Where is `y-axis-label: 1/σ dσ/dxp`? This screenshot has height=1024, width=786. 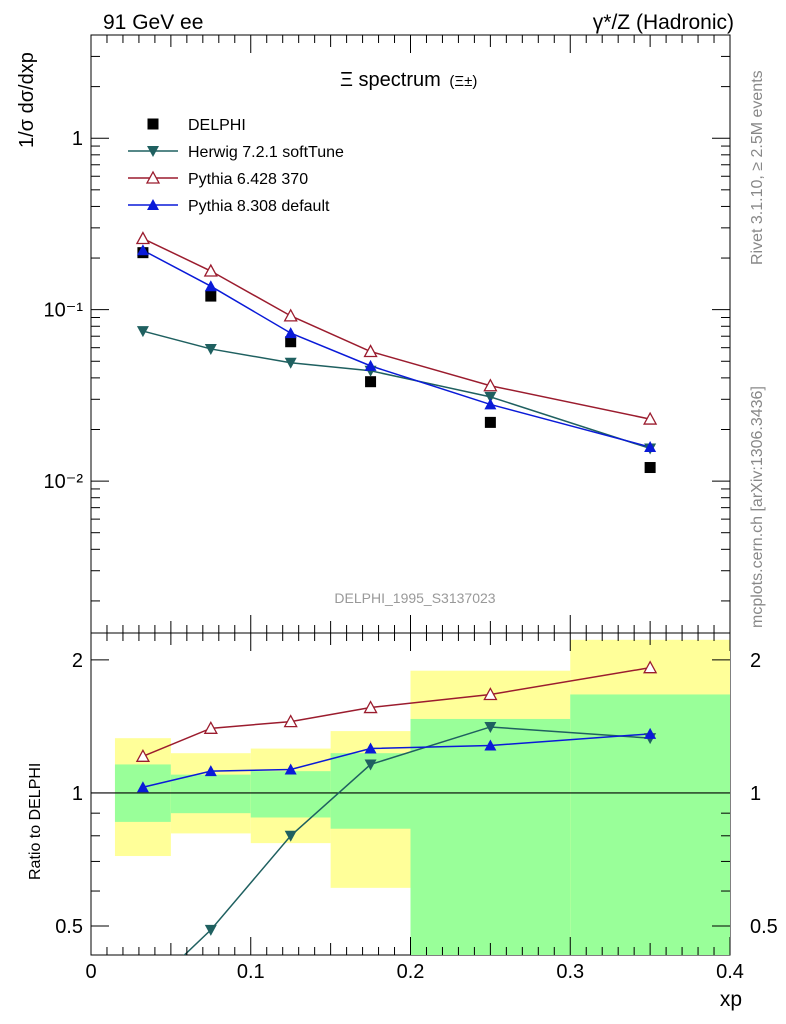
y-axis-label: 1/σ dσ/dxp is located at coordinates (27, 100).